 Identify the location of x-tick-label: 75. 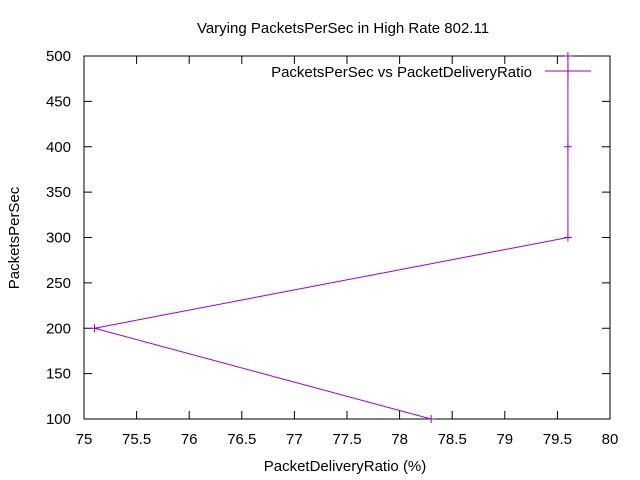
(84, 439).